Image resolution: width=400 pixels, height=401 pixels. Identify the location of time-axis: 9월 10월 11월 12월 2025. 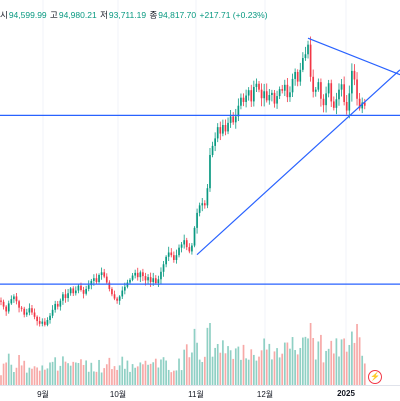
(200, 393).